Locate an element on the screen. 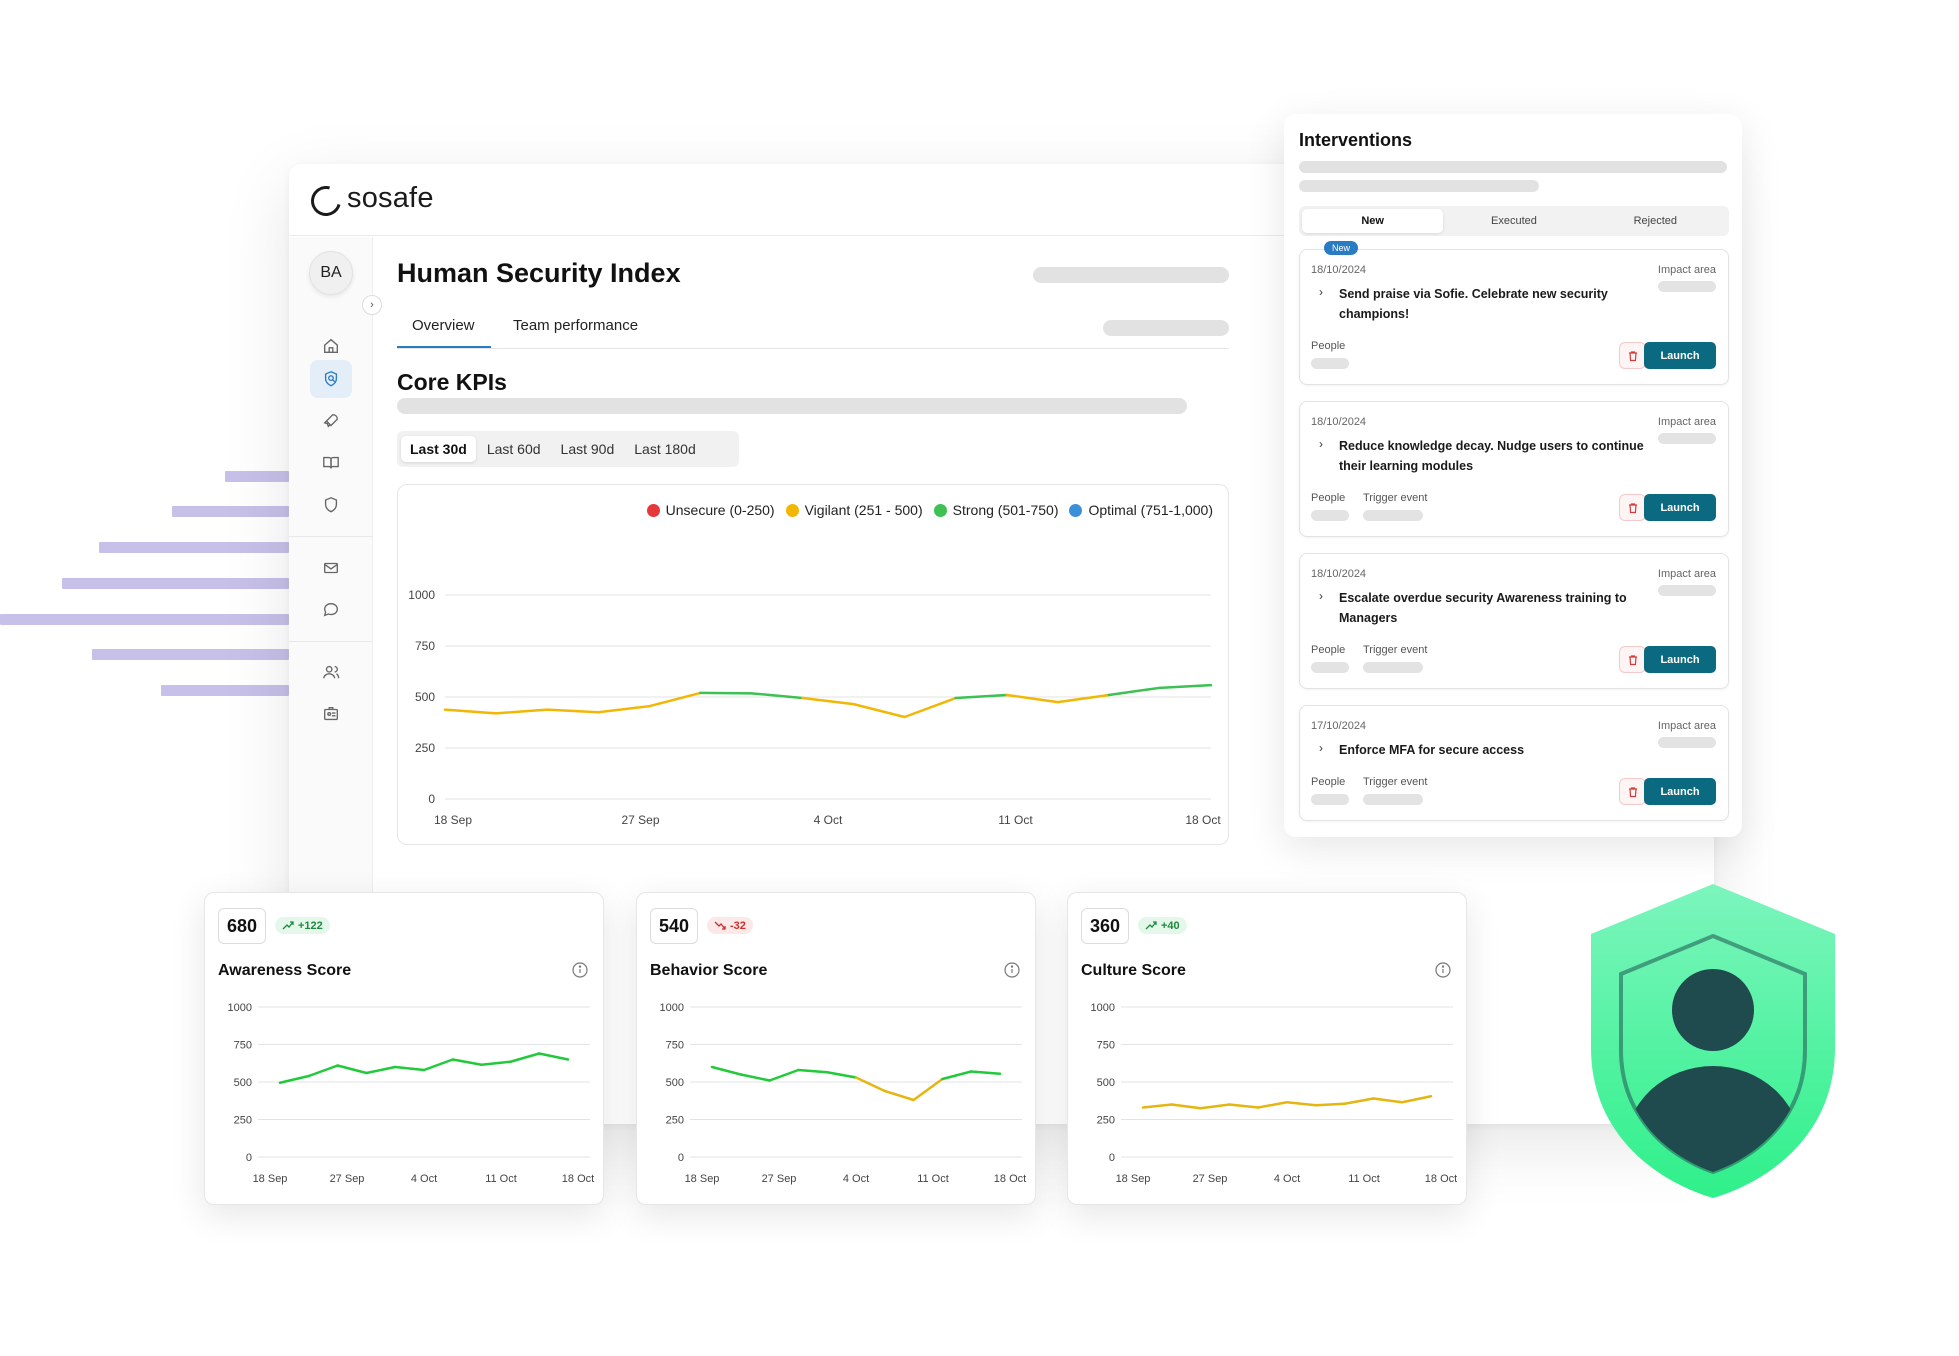  trend-down-icon is located at coordinates (720, 925).